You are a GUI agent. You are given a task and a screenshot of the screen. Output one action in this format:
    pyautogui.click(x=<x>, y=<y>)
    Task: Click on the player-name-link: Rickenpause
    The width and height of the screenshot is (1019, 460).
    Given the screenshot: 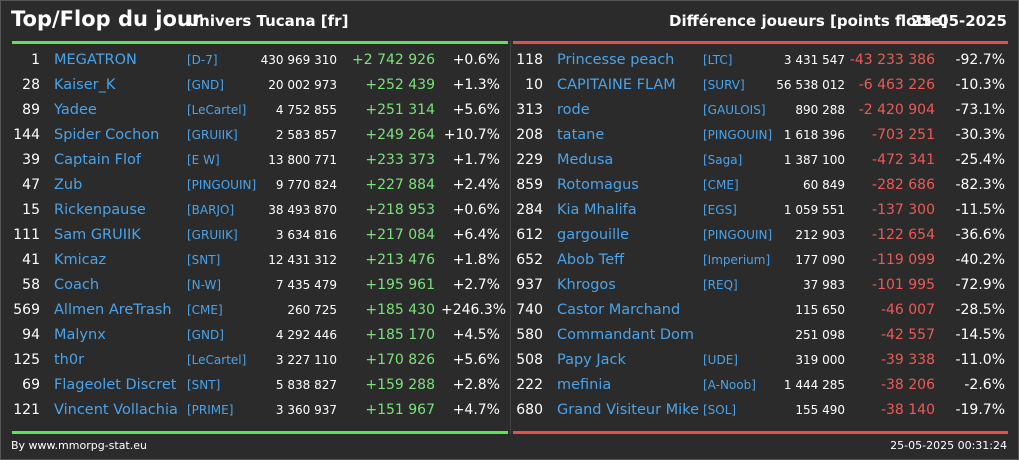 What is the action you would take?
    pyautogui.click(x=100, y=210)
    